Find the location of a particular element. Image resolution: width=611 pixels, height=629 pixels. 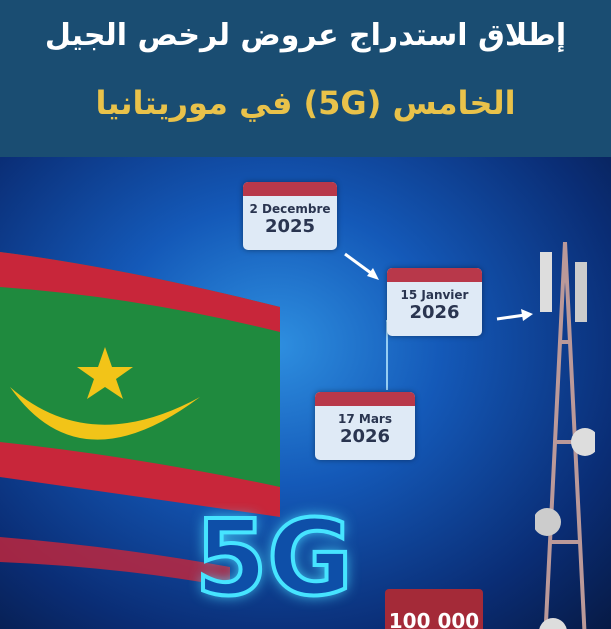

timeline-card: 15 Janvier 2026 is located at coordinates (434, 302).